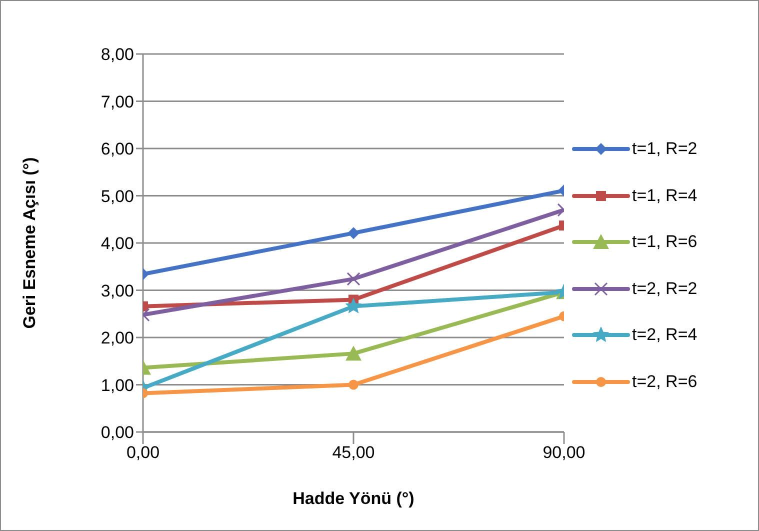  Describe the element at coordinates (143, 452) in the screenshot. I see `x-tick-label: 0,00` at that location.